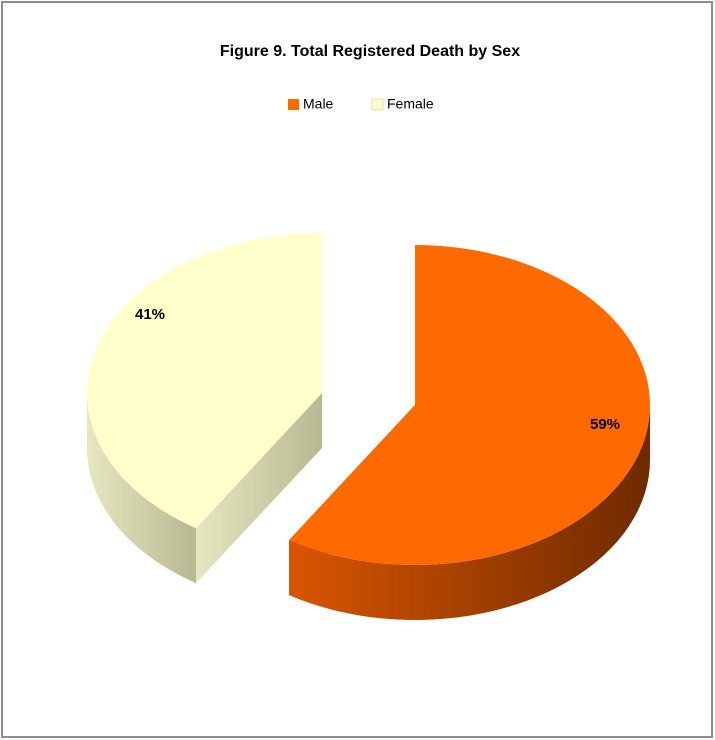 The width and height of the screenshot is (715, 740). What do you see at coordinates (605, 424) in the screenshot?
I see `data-label: 59%` at bounding box center [605, 424].